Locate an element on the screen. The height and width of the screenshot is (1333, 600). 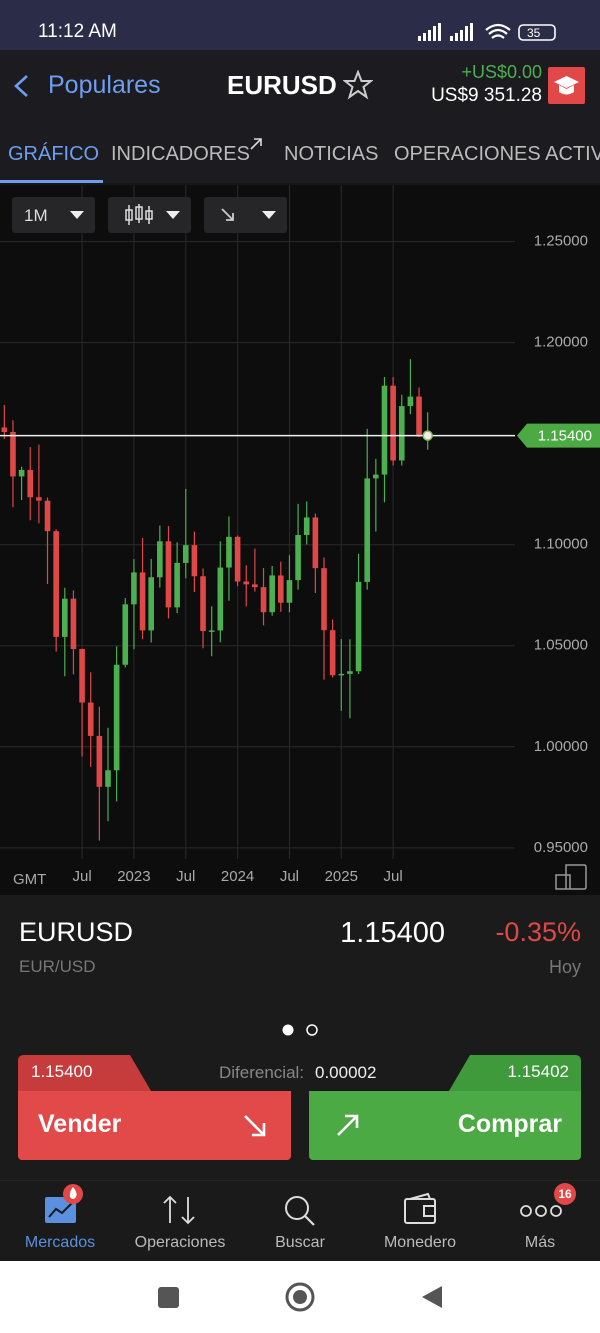
sell-label: Vender is located at coordinates (80, 1124).